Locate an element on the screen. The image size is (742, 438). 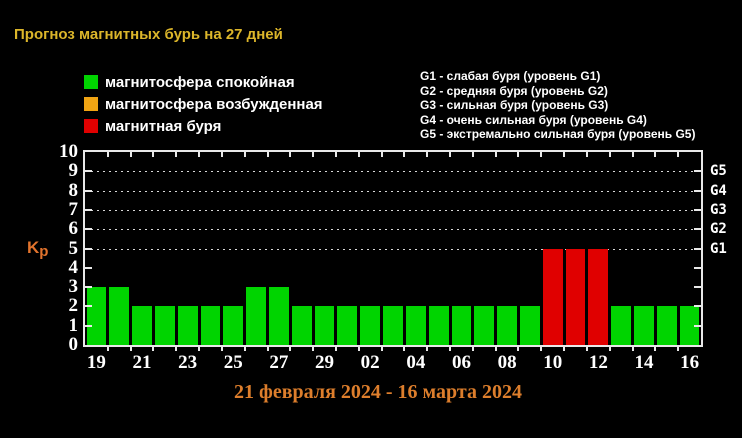
y-axis-label-6: 6 is located at coordinates (73, 229).